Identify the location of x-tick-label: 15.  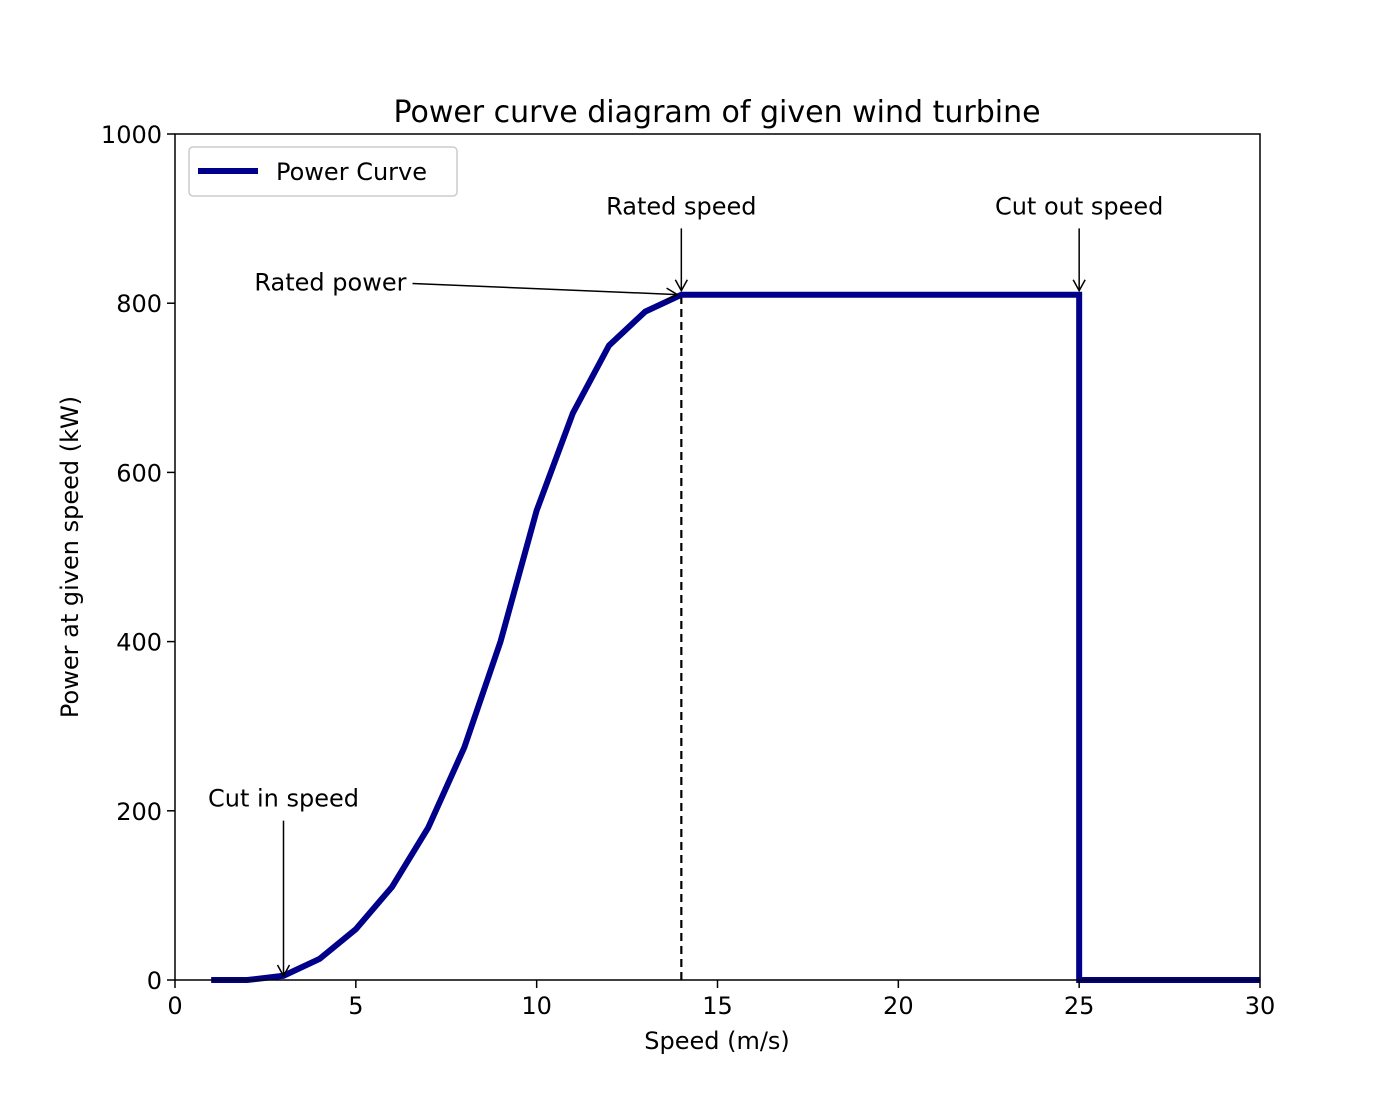
(717, 1006).